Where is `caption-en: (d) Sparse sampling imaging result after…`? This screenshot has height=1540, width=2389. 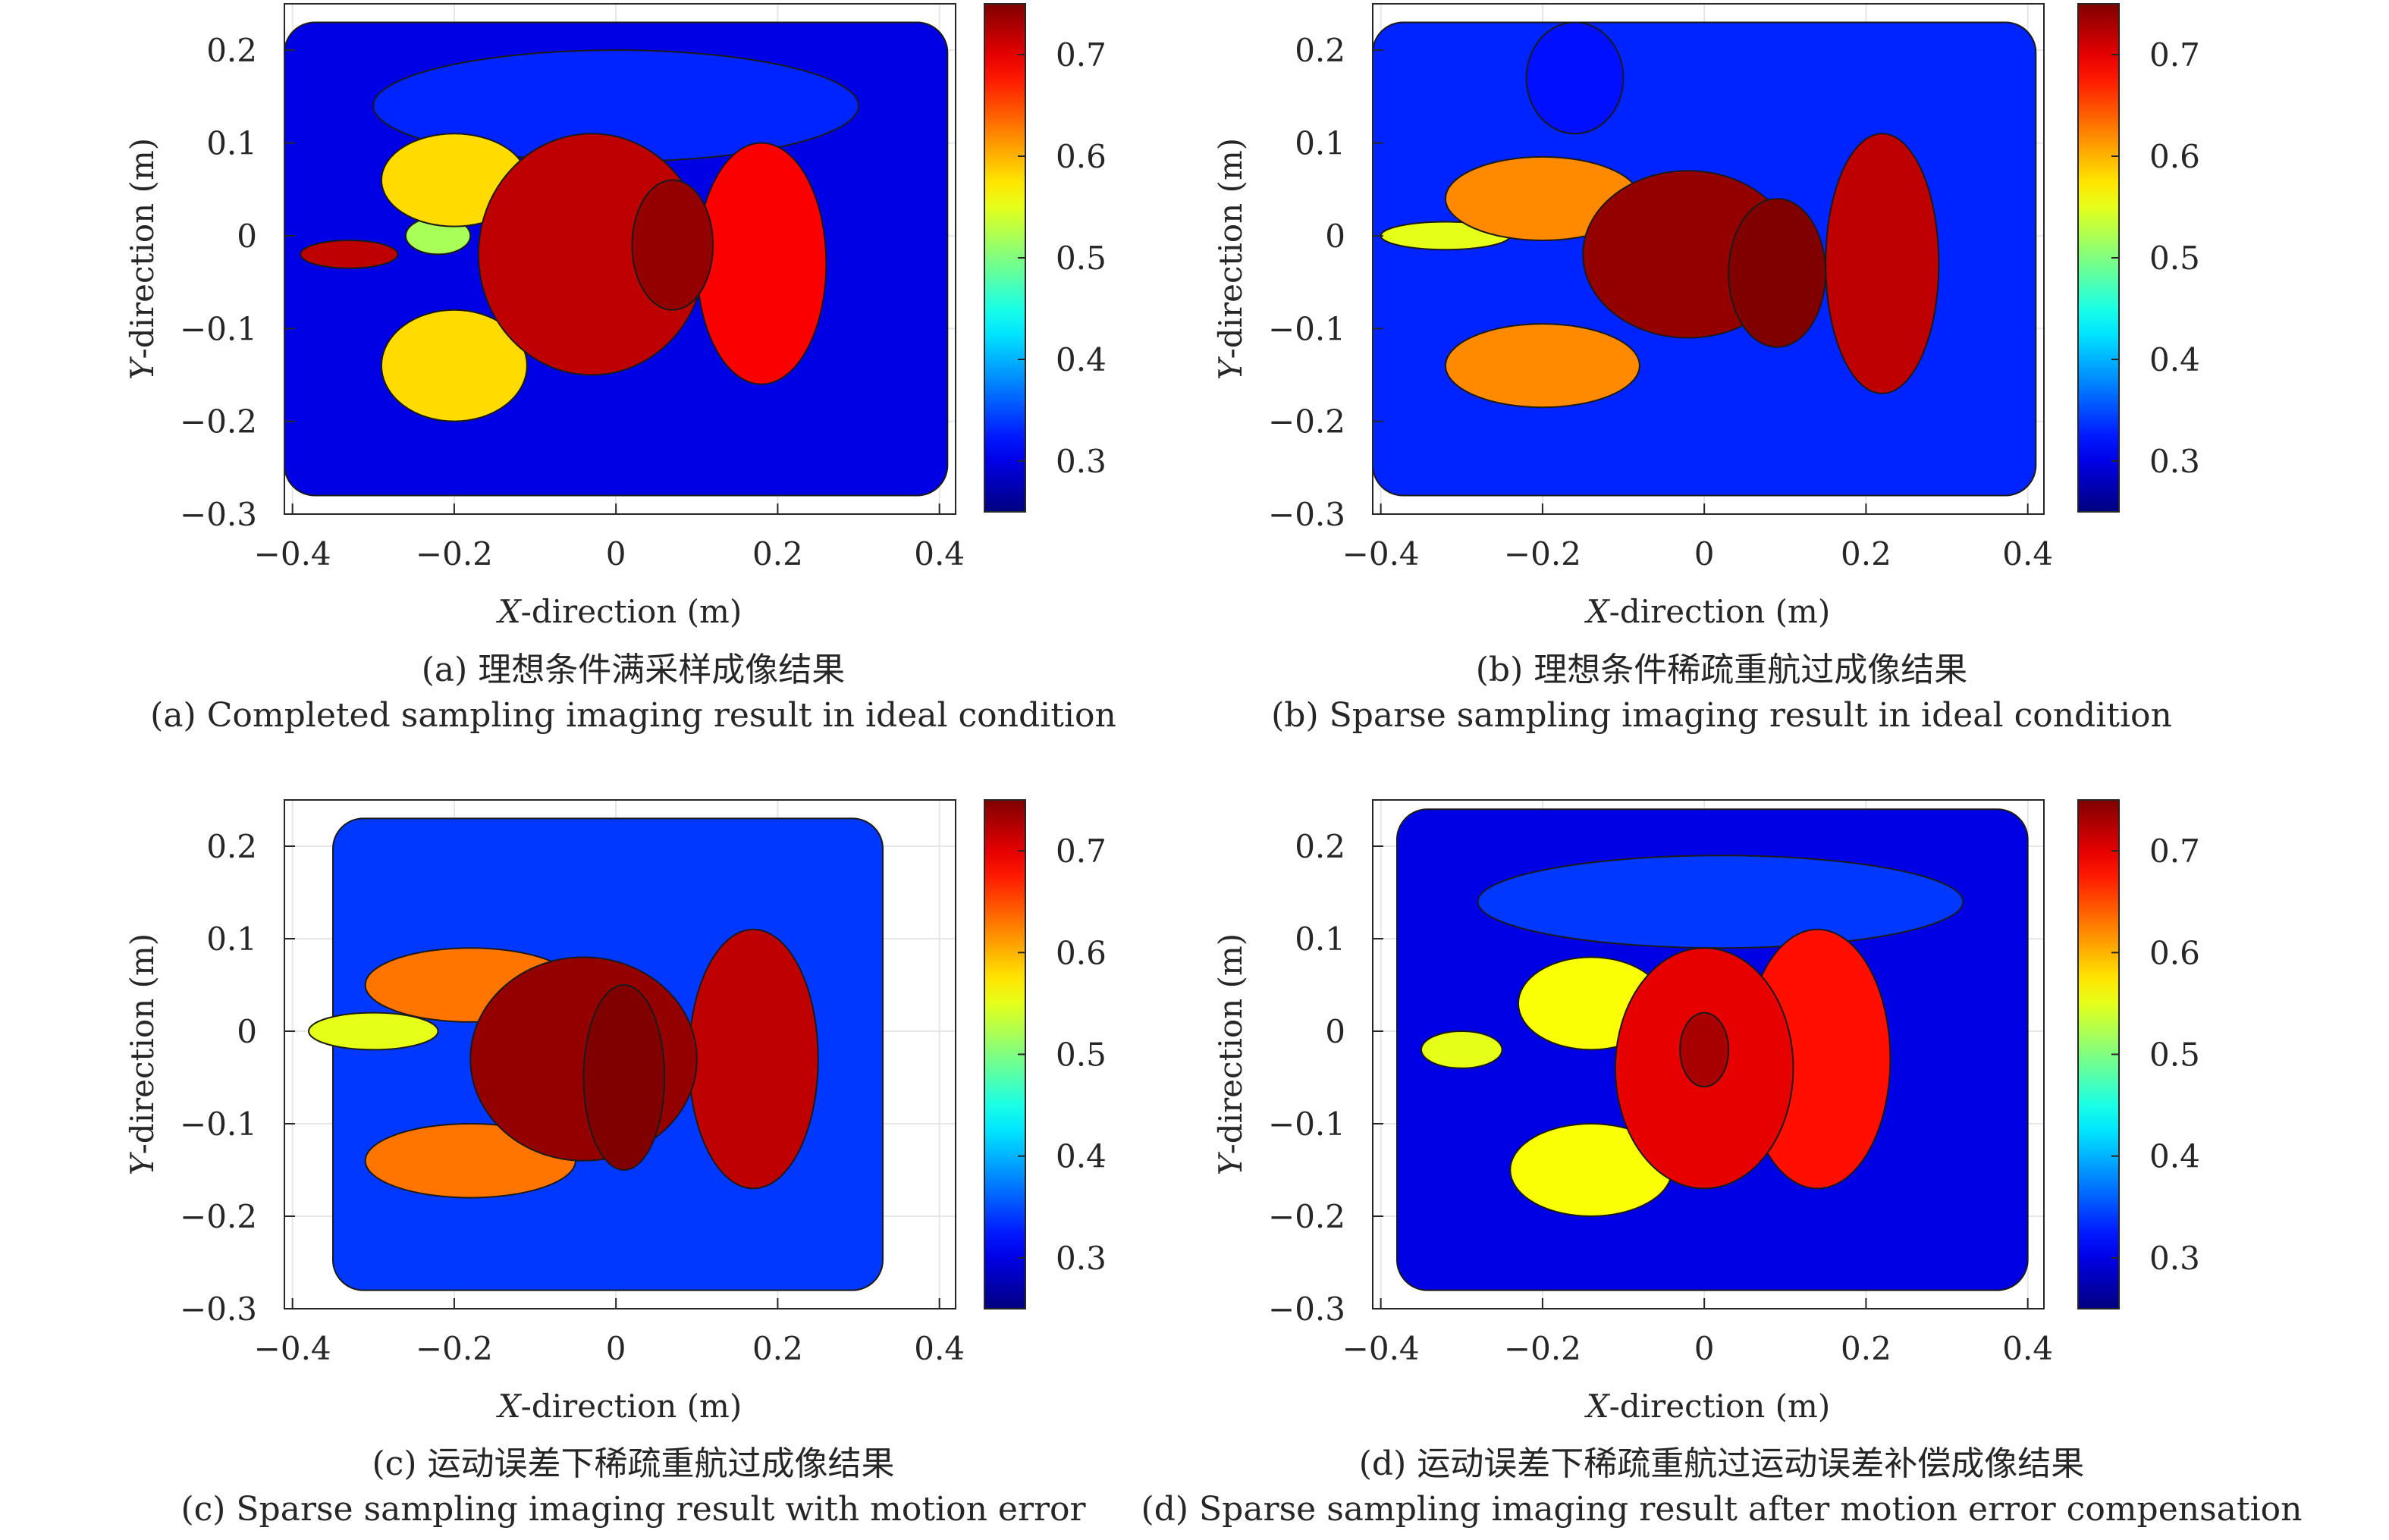
caption-en: (d) Sparse sampling imaging result after… is located at coordinates (1722, 1510).